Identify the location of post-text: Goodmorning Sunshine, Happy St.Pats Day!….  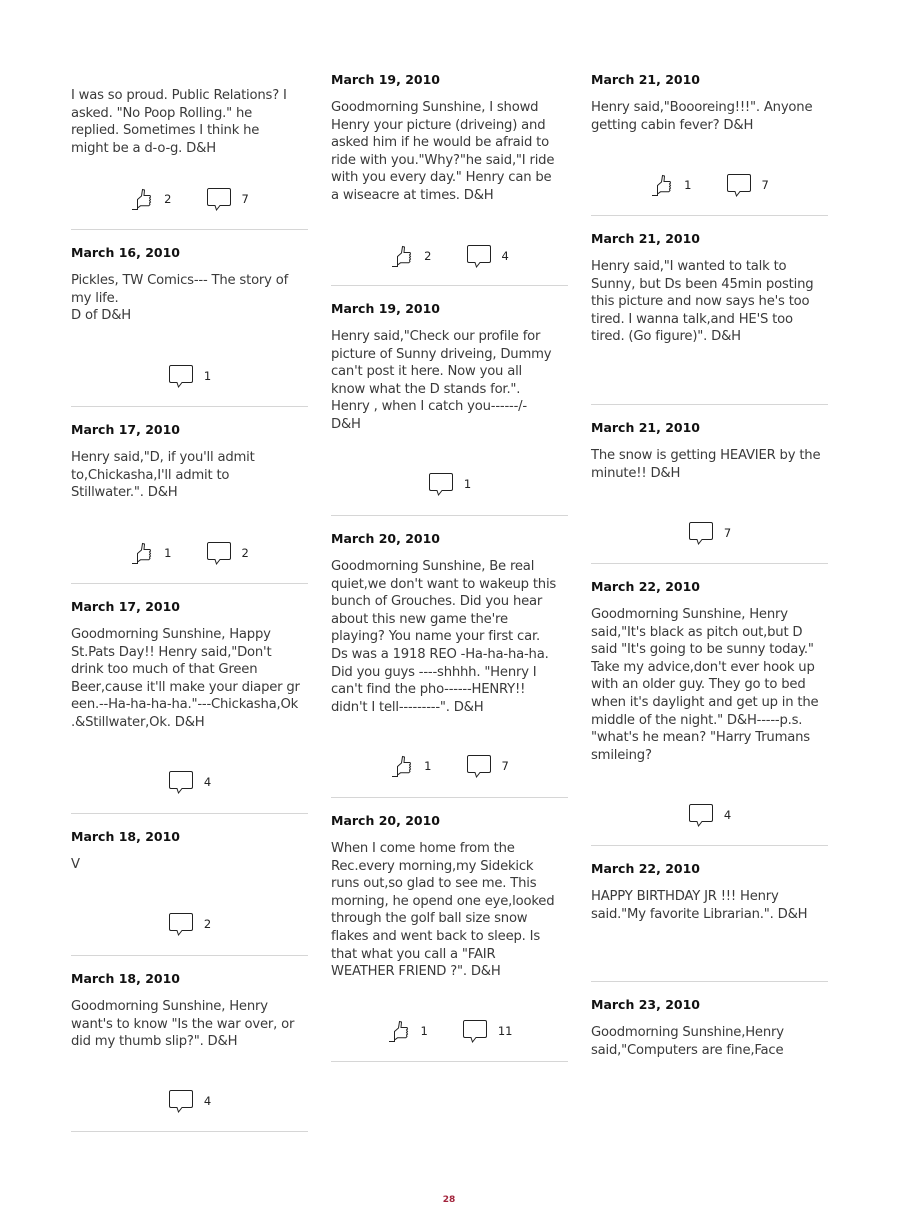
(185, 678).